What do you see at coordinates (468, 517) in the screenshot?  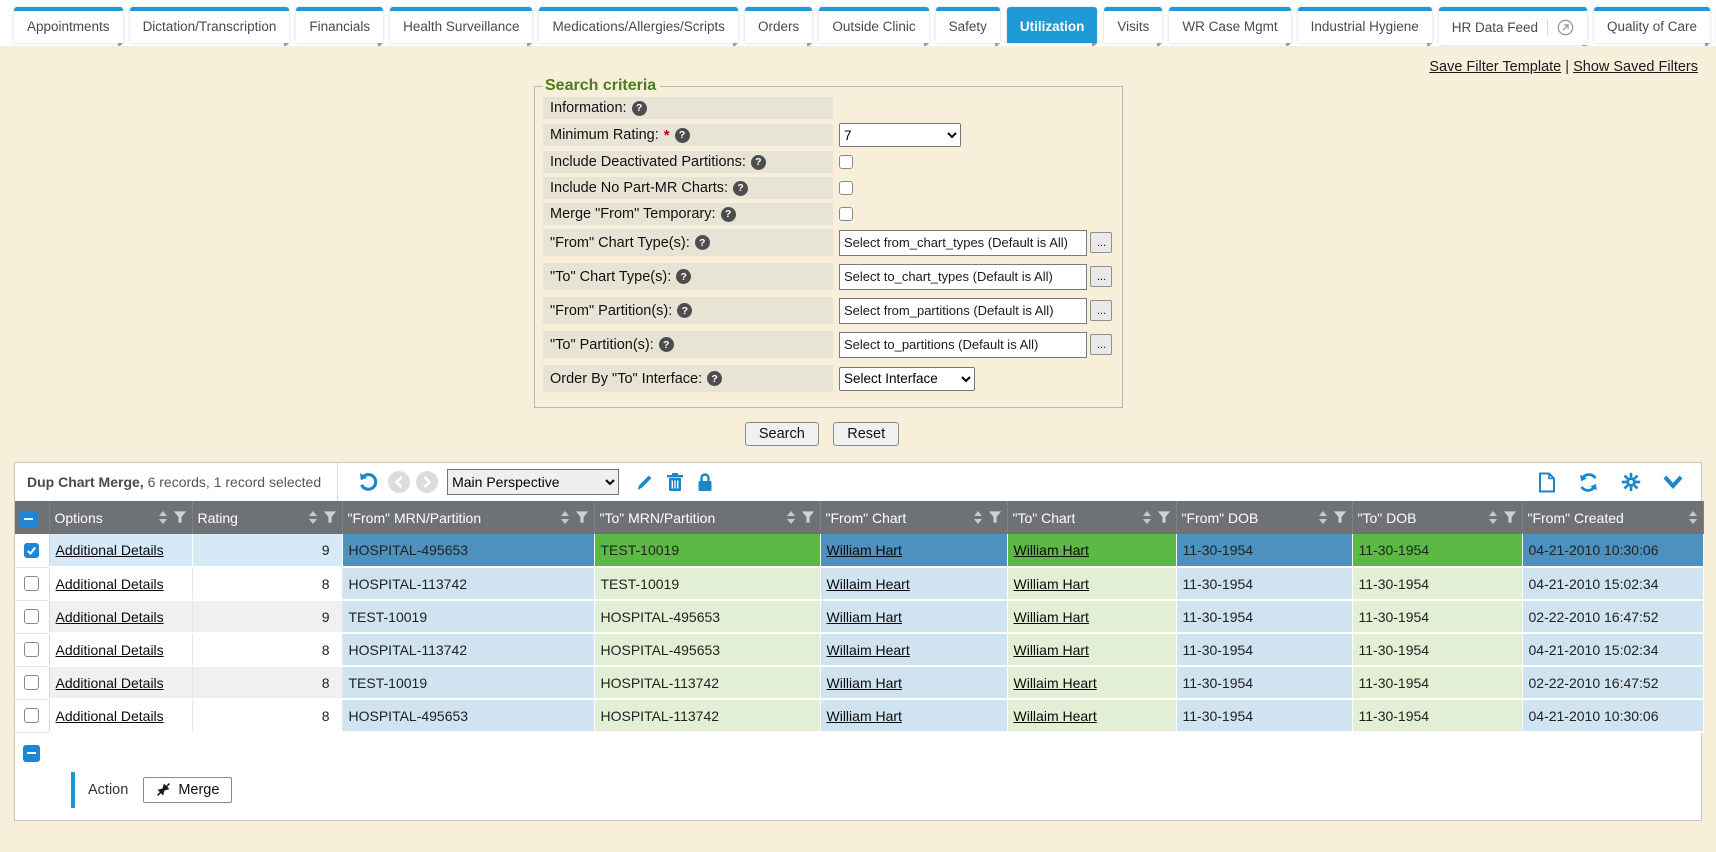 I see `column-header-from-mrn-partition: "From" MRN/Partition` at bounding box center [468, 517].